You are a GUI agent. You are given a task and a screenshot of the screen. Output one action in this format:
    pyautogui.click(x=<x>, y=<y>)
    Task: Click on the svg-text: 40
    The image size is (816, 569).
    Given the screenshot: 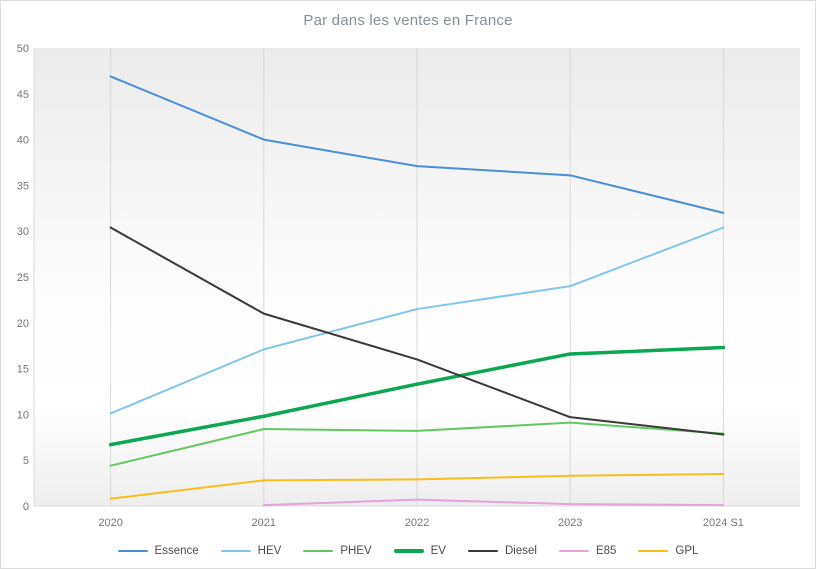 What is the action you would take?
    pyautogui.click(x=23, y=141)
    